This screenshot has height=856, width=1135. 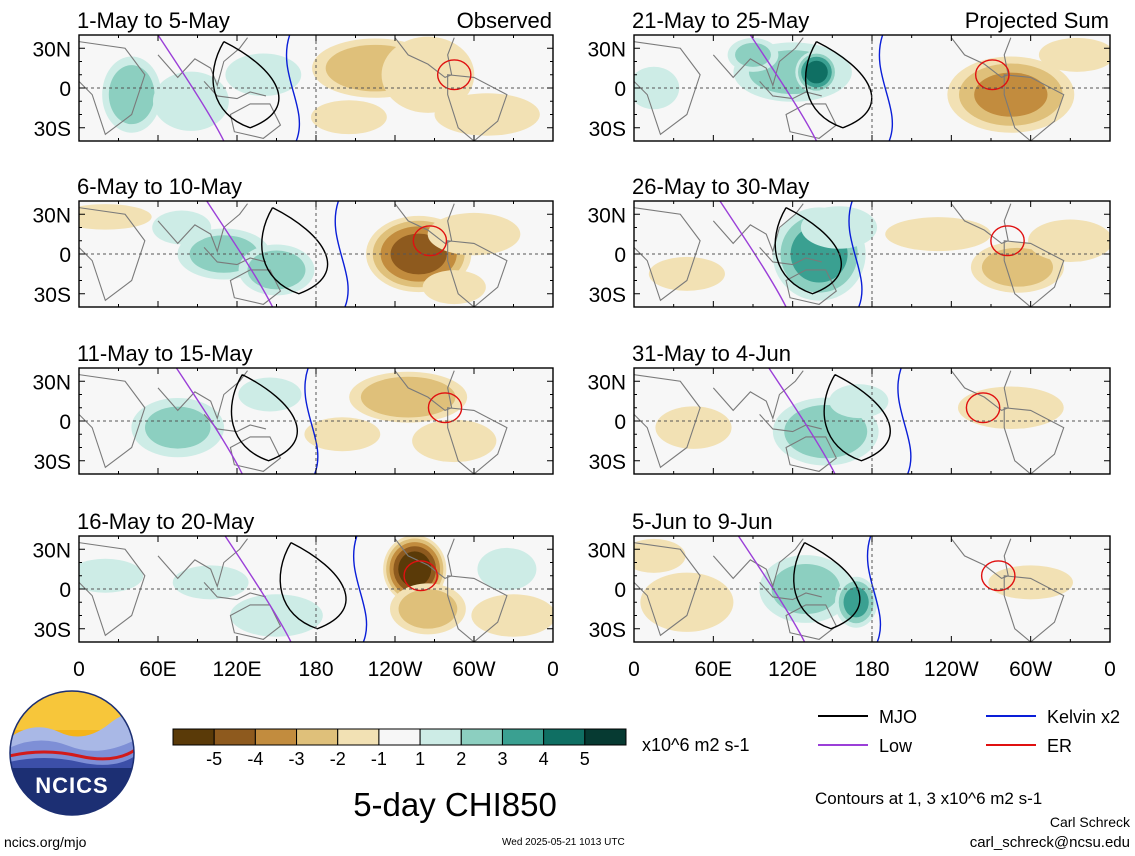 I want to click on map-panel: 26-May to 30-May, so click(x=871, y=241).